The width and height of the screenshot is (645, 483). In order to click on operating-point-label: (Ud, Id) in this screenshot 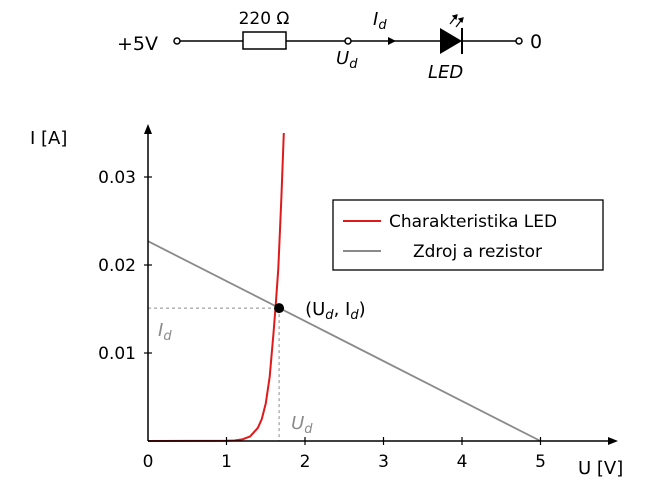, I will do `click(335, 311)`.